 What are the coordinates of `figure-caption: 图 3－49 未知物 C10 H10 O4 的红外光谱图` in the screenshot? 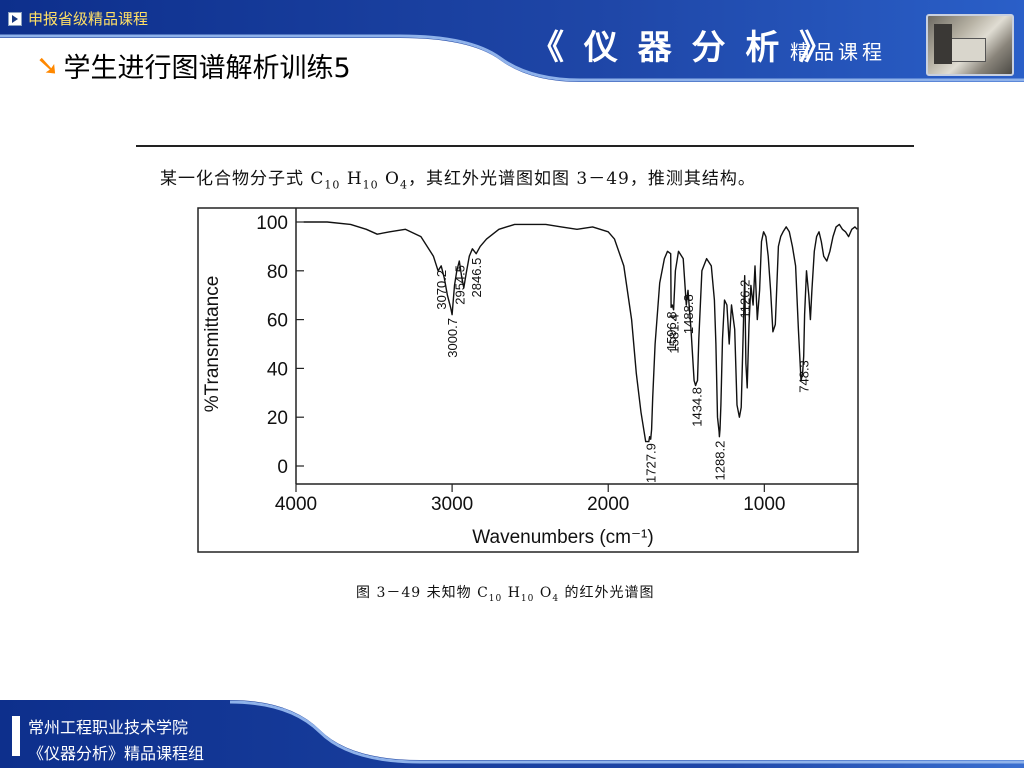 It's located at (505, 593).